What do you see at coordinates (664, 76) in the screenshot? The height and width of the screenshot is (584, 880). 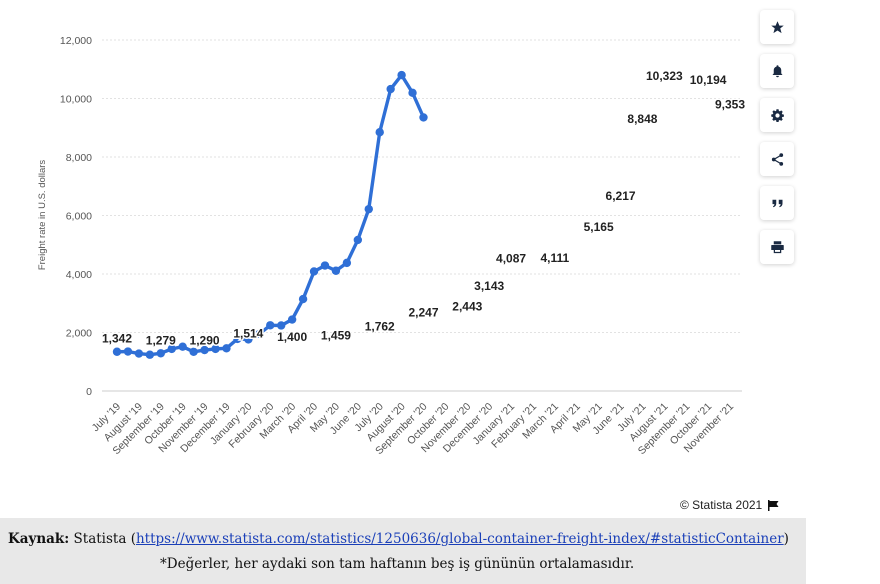 I see `data-label: 10,323` at bounding box center [664, 76].